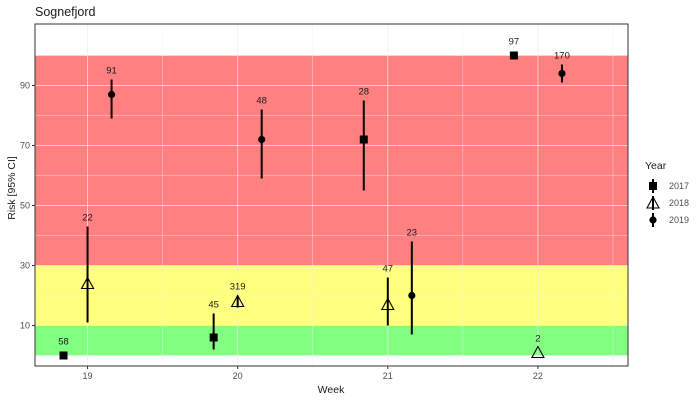  I want to click on x-tick-label: 21, so click(388, 376).